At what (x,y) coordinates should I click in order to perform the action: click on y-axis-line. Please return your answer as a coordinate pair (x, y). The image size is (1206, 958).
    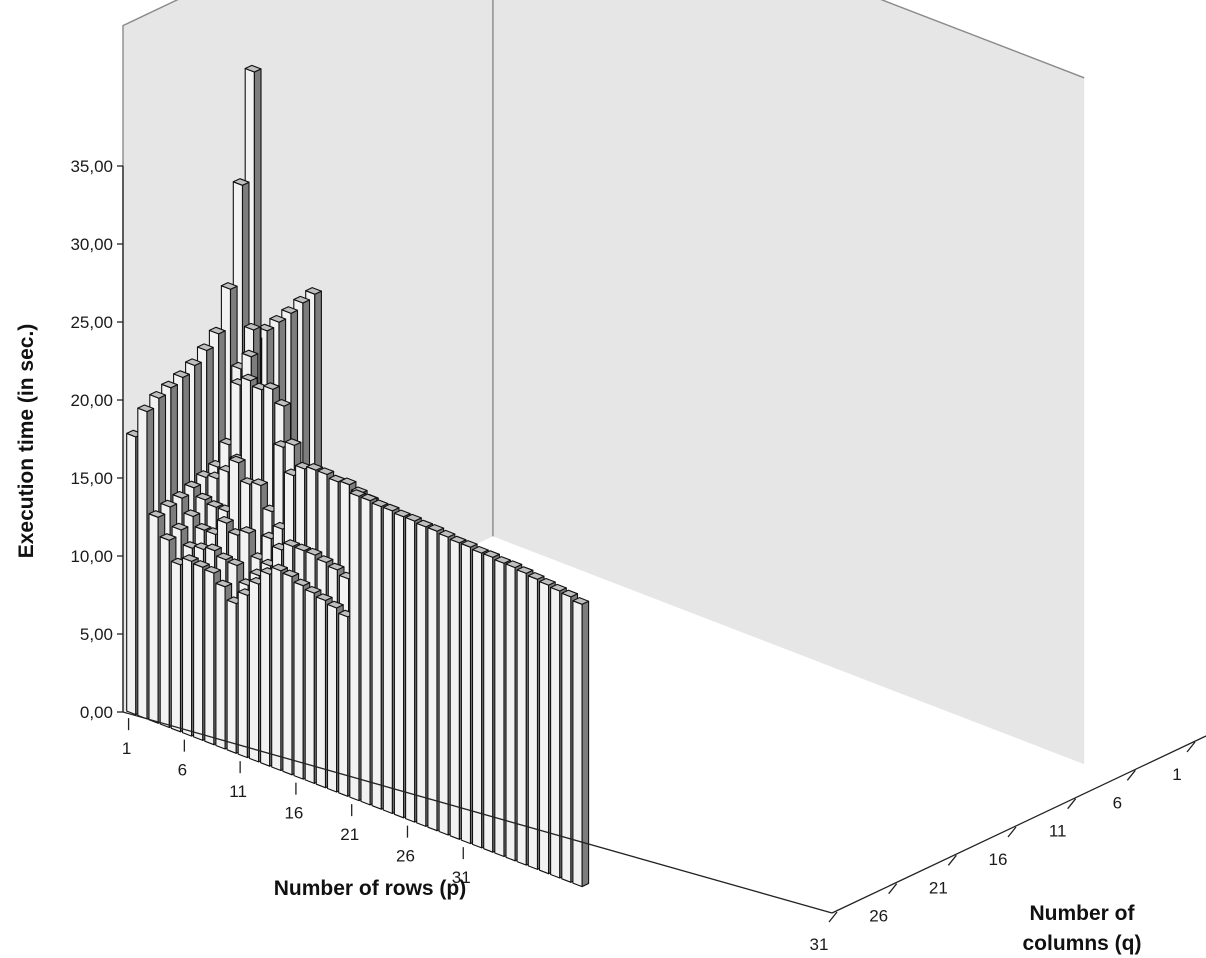
    Looking at the image, I should click on (1018, 824).